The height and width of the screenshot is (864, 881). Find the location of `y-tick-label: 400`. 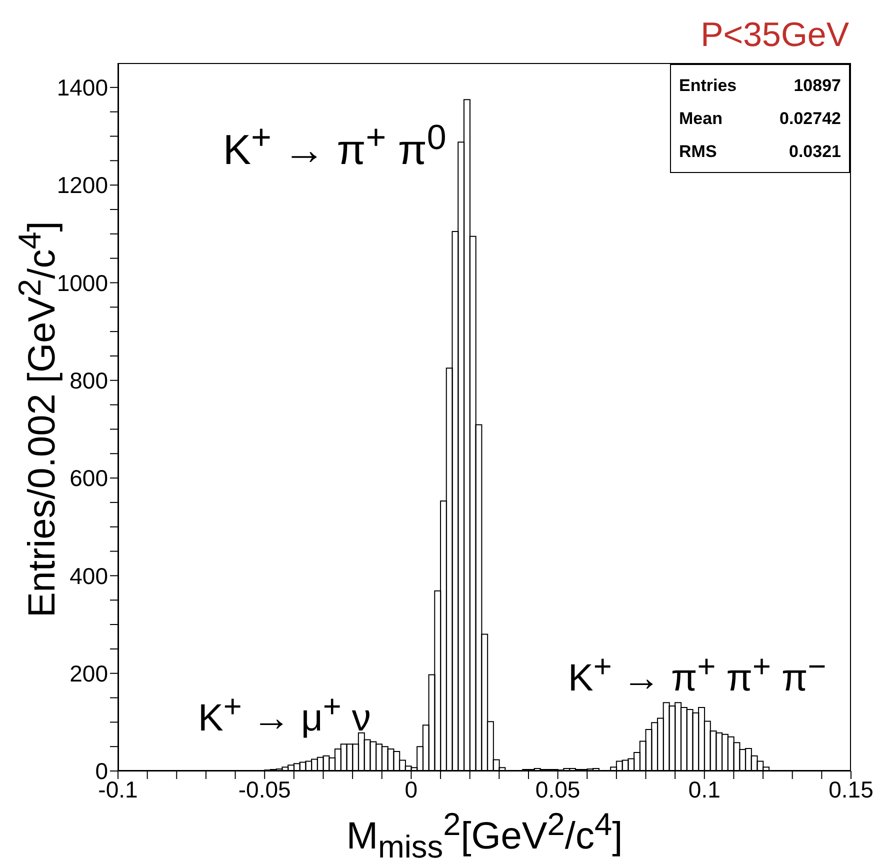

y-tick-label: 400 is located at coordinates (89, 575).